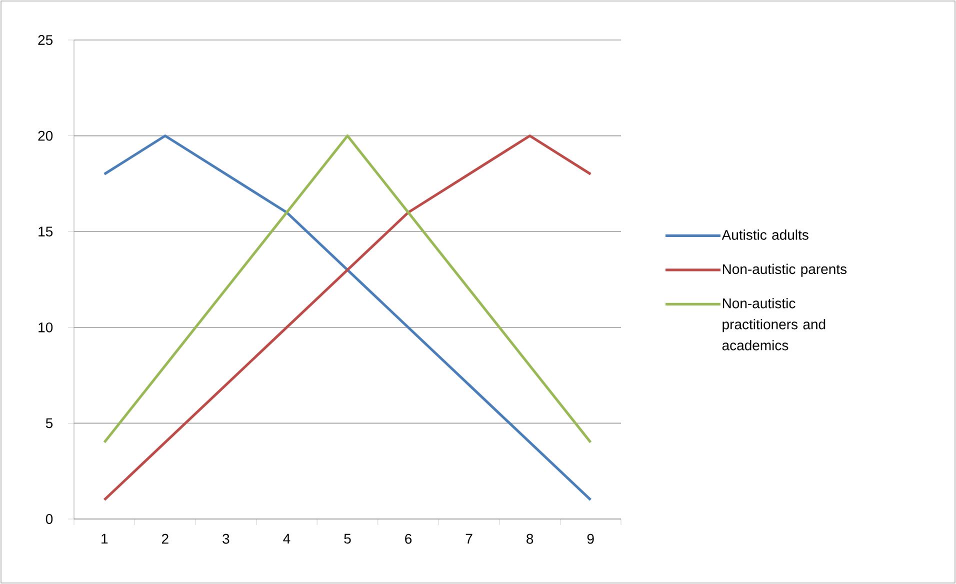  Describe the element at coordinates (765, 235) in the screenshot. I see `legend-label: Autistic adults` at that location.